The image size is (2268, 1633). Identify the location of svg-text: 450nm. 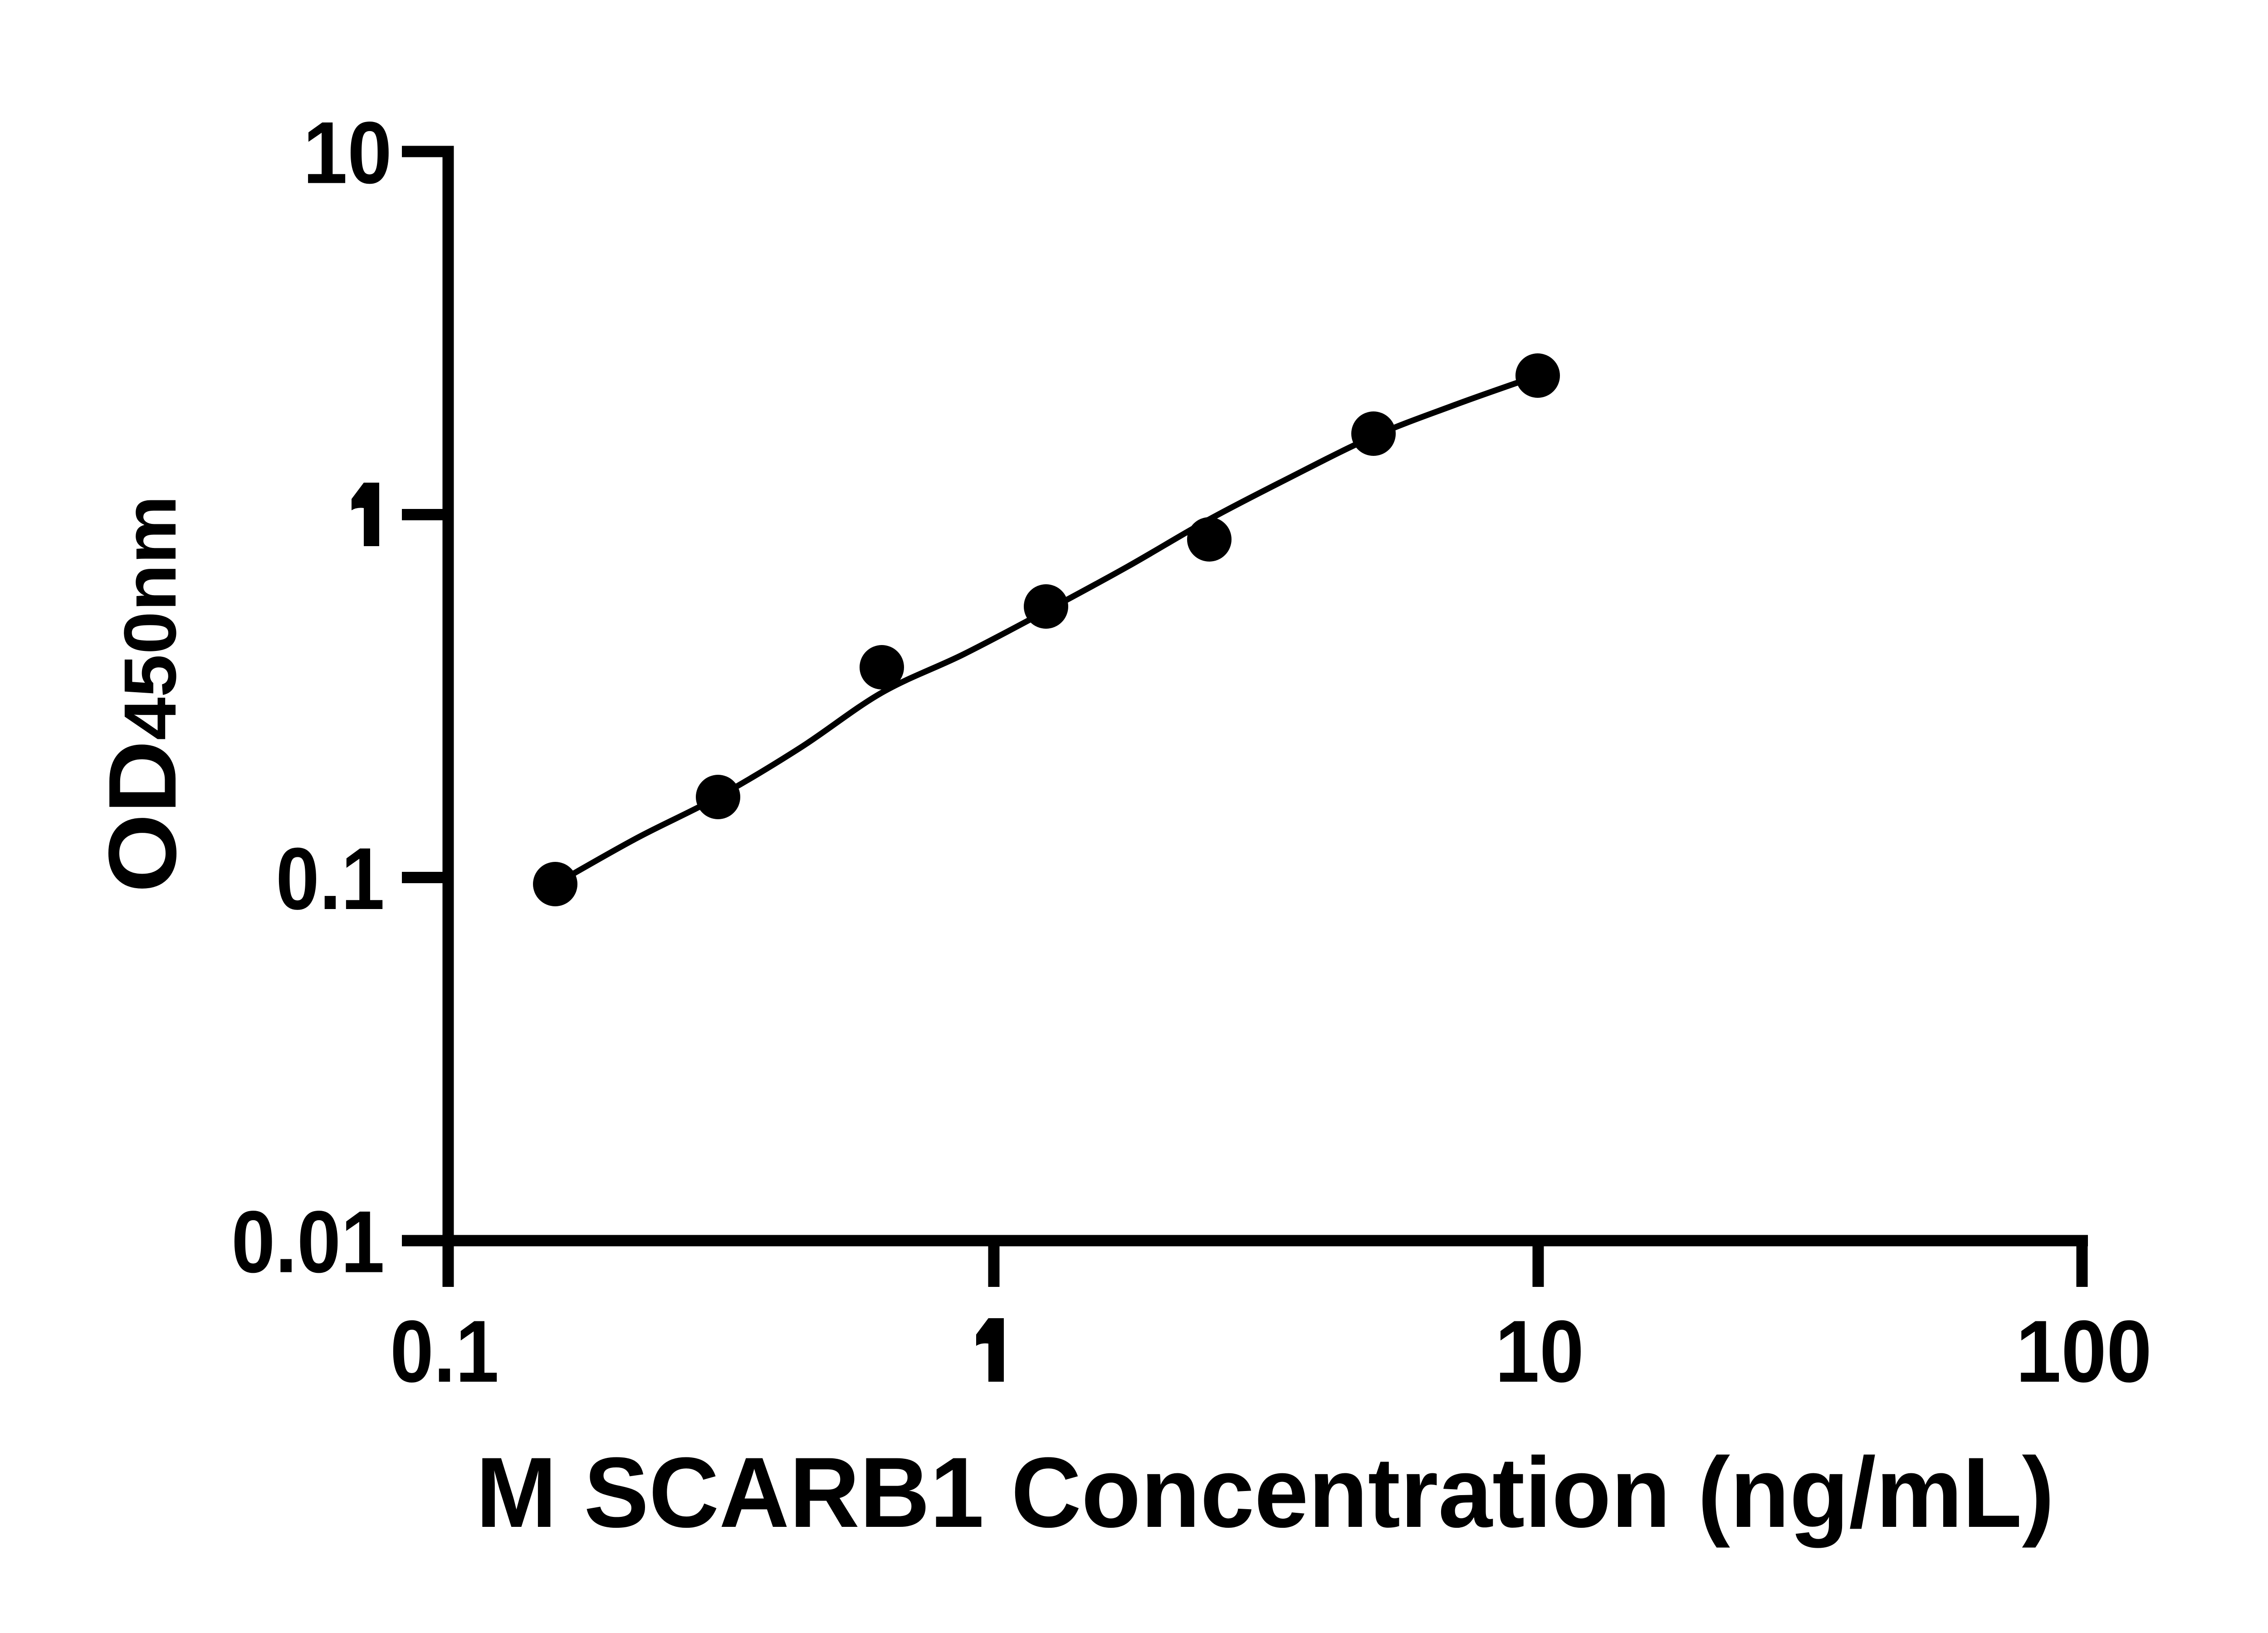
(150, 617).